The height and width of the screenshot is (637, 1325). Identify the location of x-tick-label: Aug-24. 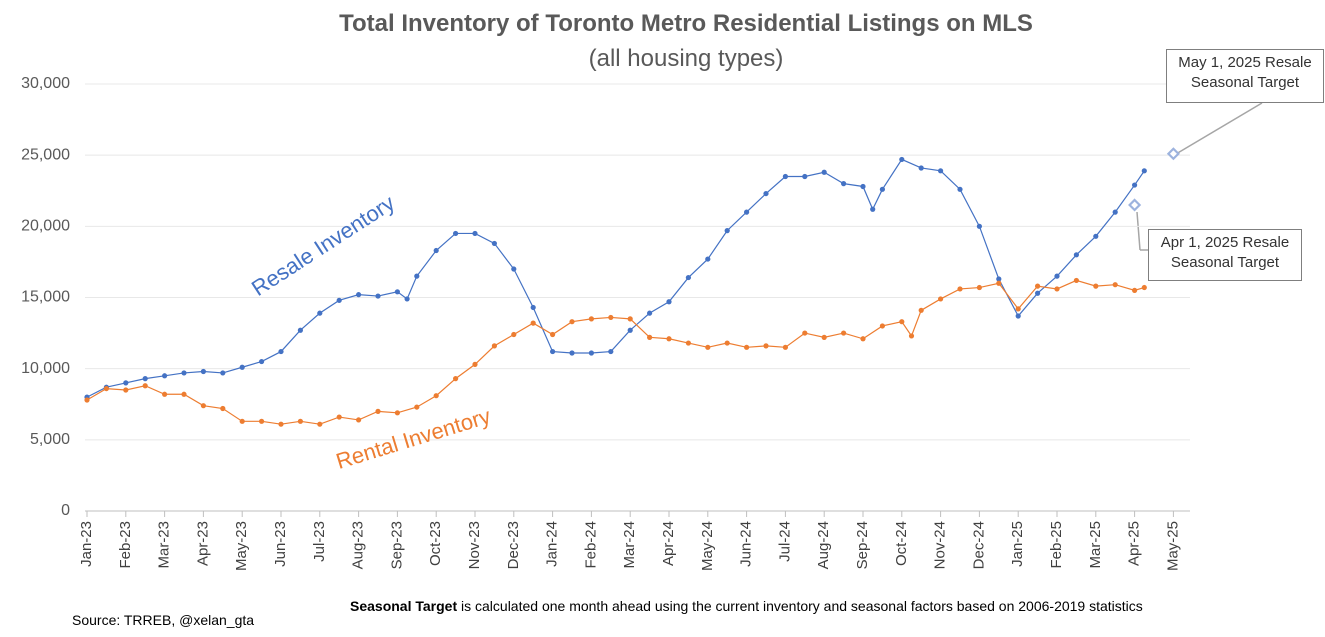
(823, 545).